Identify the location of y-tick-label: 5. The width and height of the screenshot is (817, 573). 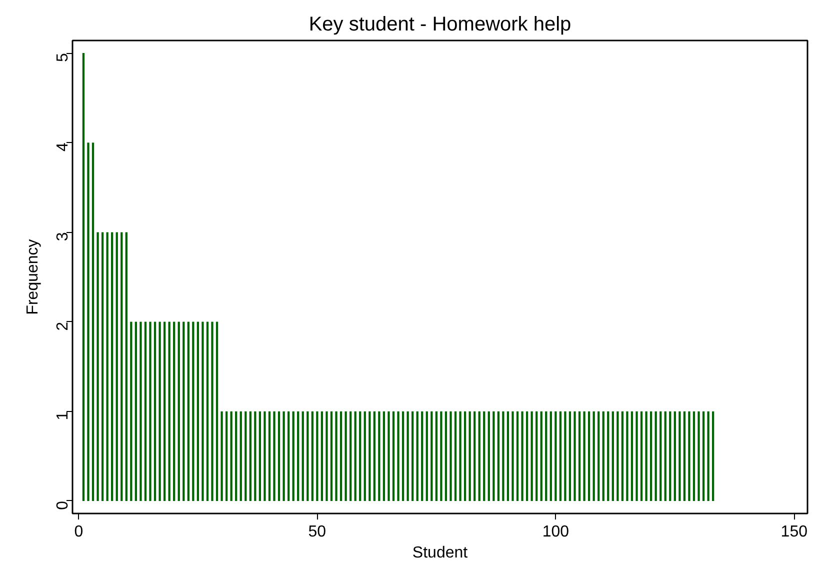
(63, 57).